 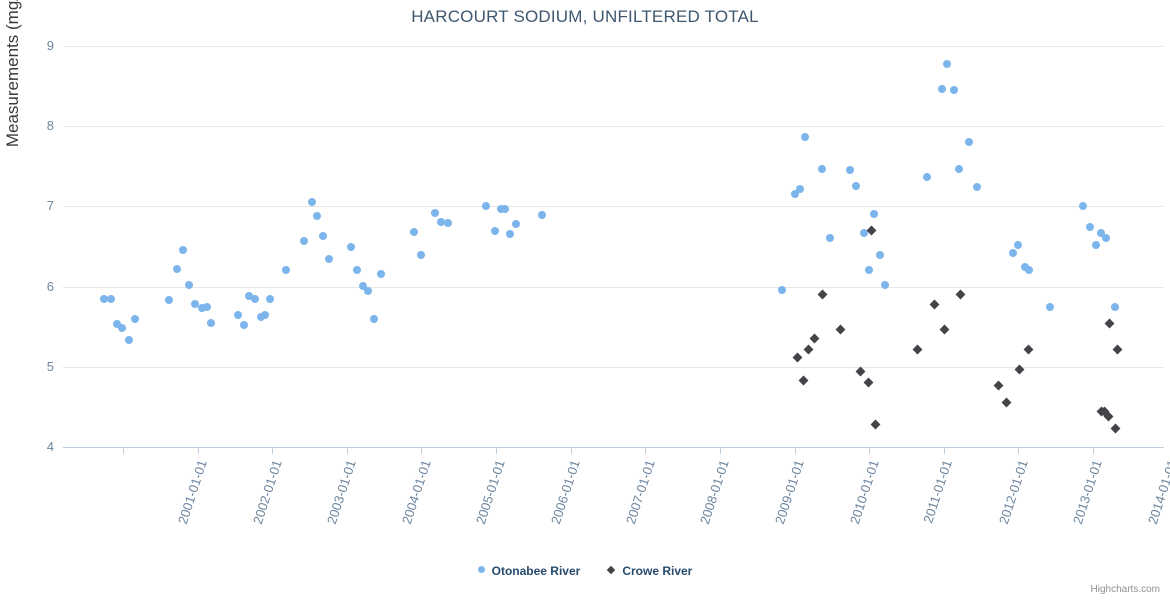 I want to click on legend-item-crowe-river: Crowe River, so click(x=649, y=570).